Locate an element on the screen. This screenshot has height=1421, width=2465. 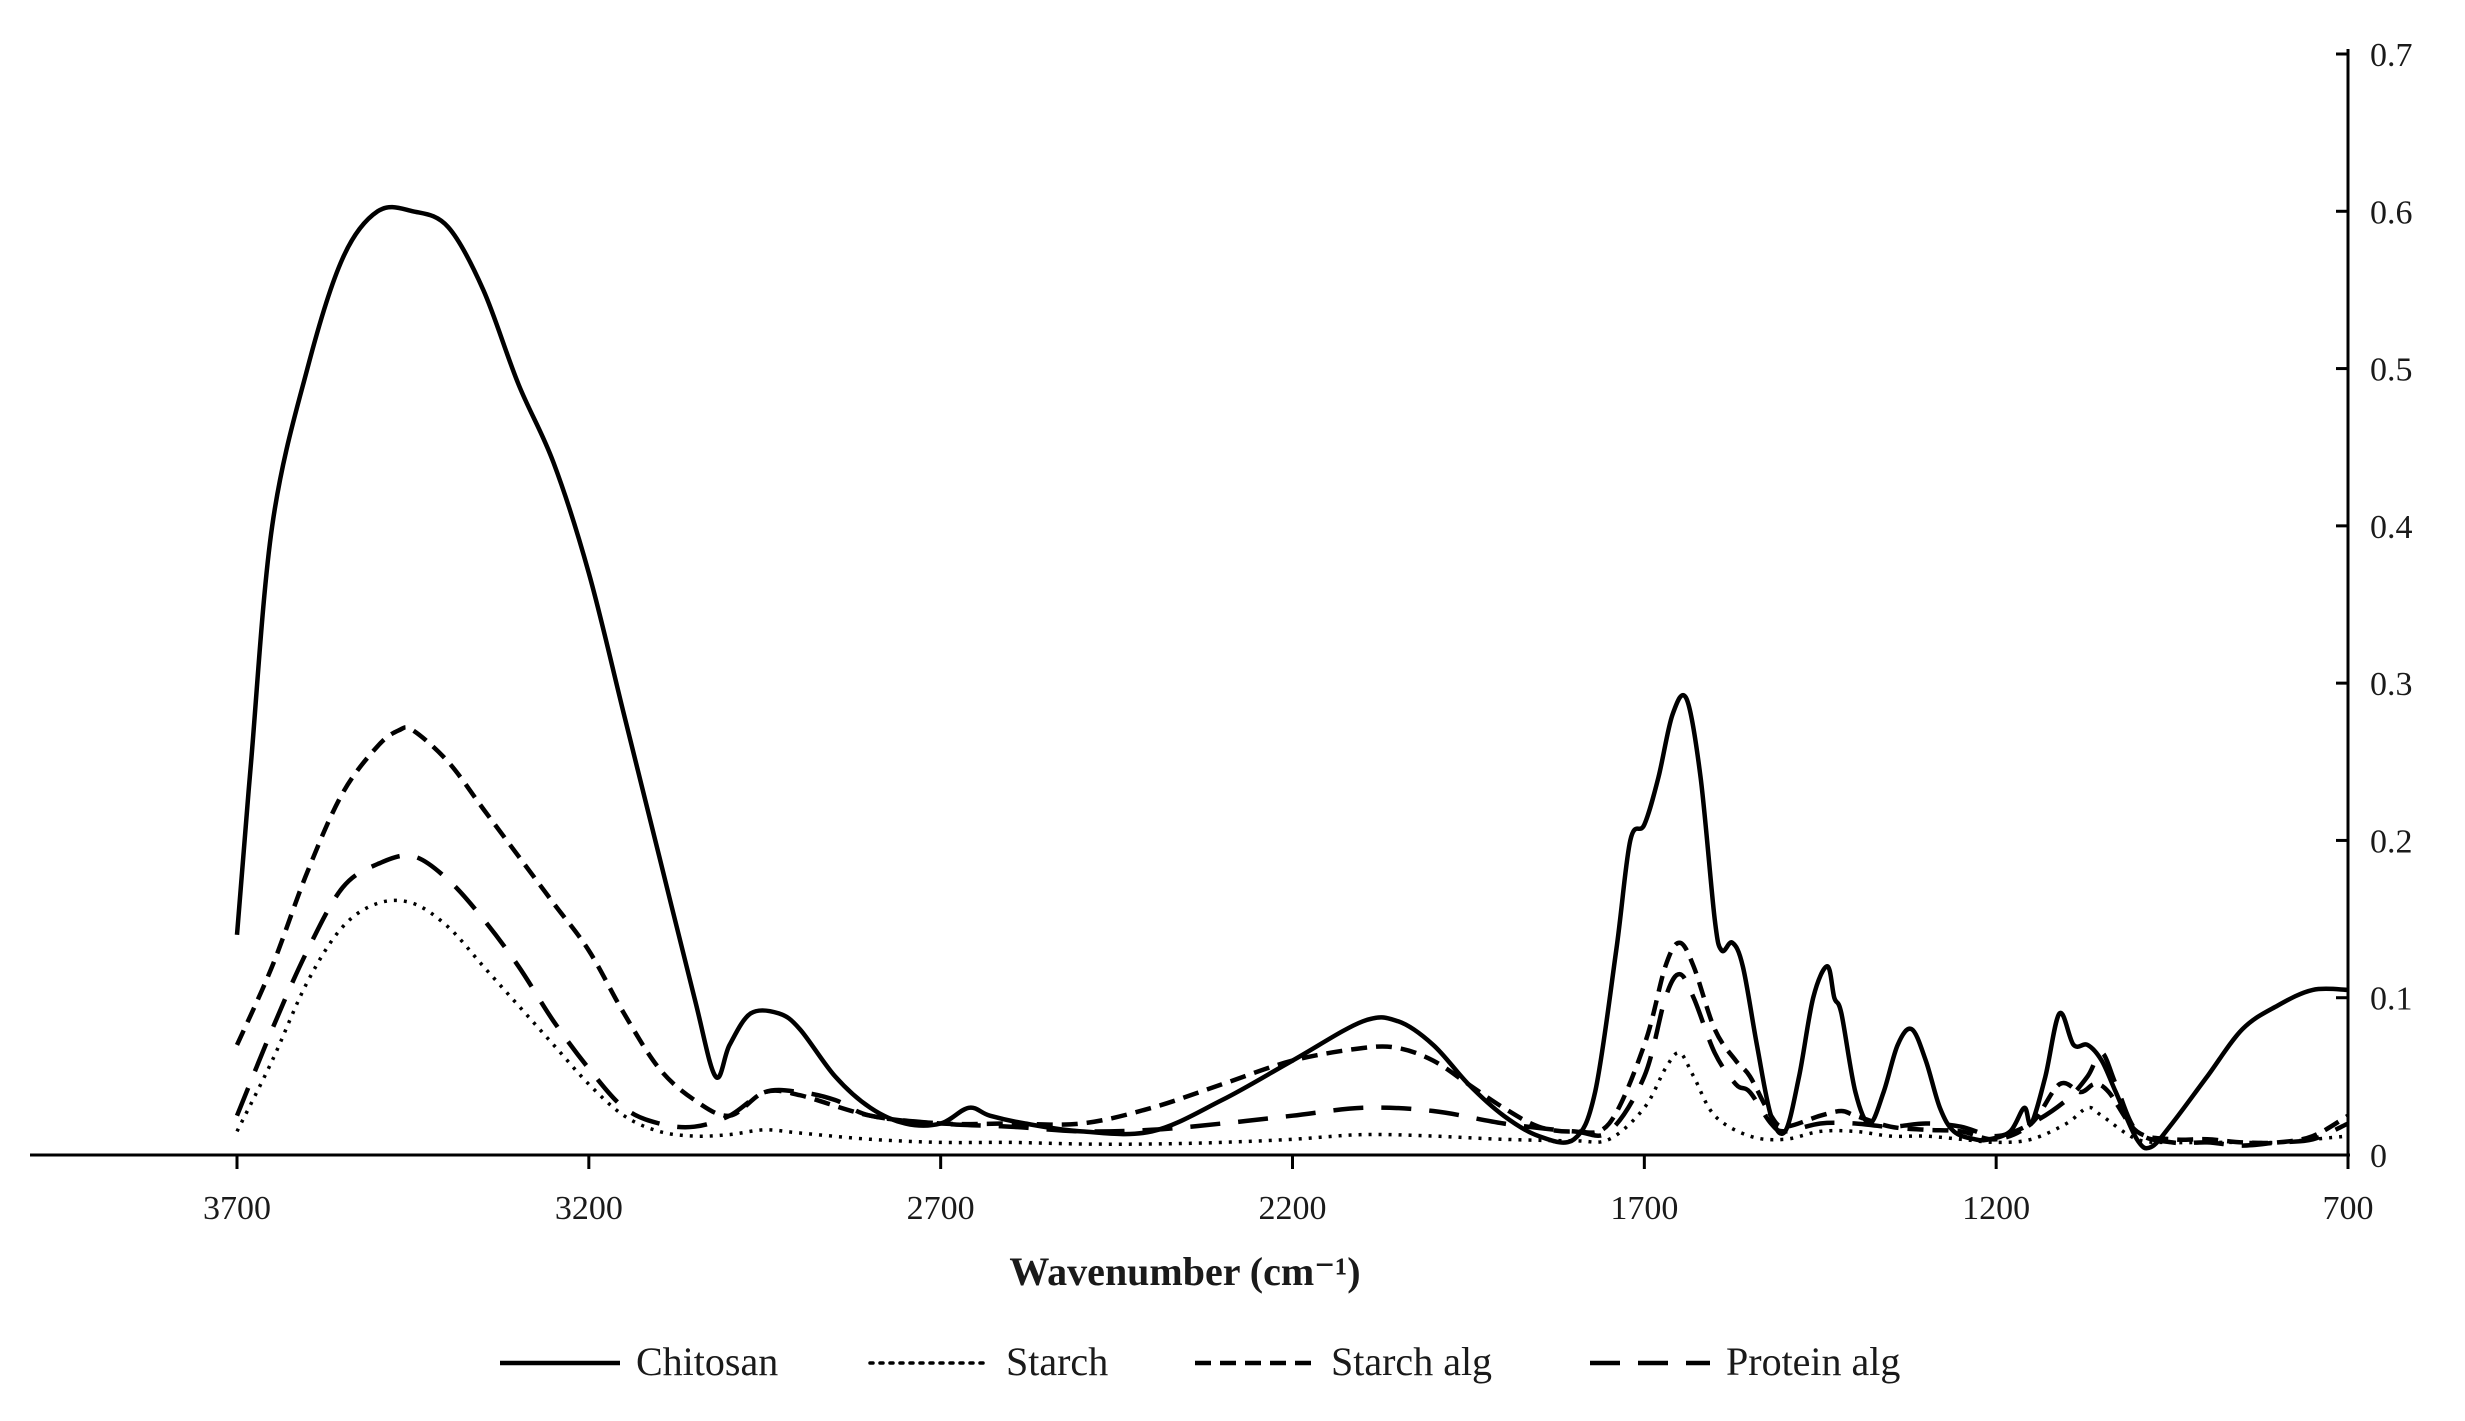
x-tick-label: 1700 is located at coordinates (1644, 1208).